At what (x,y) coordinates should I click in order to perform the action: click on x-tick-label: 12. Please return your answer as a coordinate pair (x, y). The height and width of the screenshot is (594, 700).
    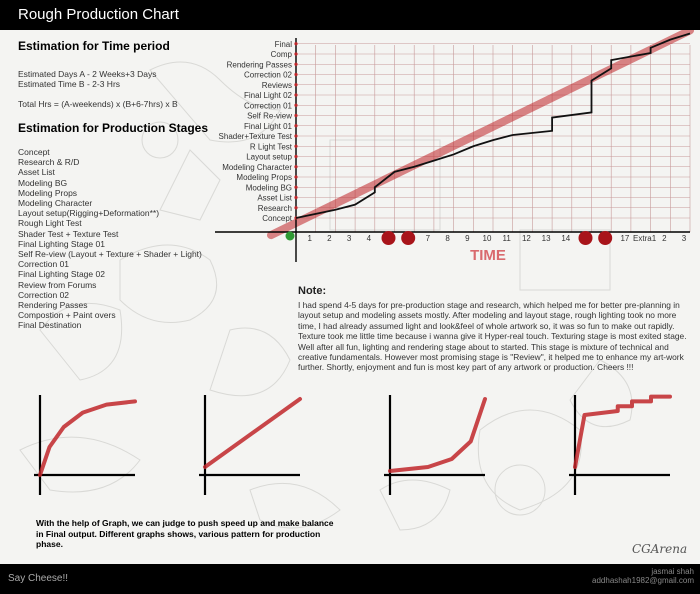
    Looking at the image, I should click on (526, 238).